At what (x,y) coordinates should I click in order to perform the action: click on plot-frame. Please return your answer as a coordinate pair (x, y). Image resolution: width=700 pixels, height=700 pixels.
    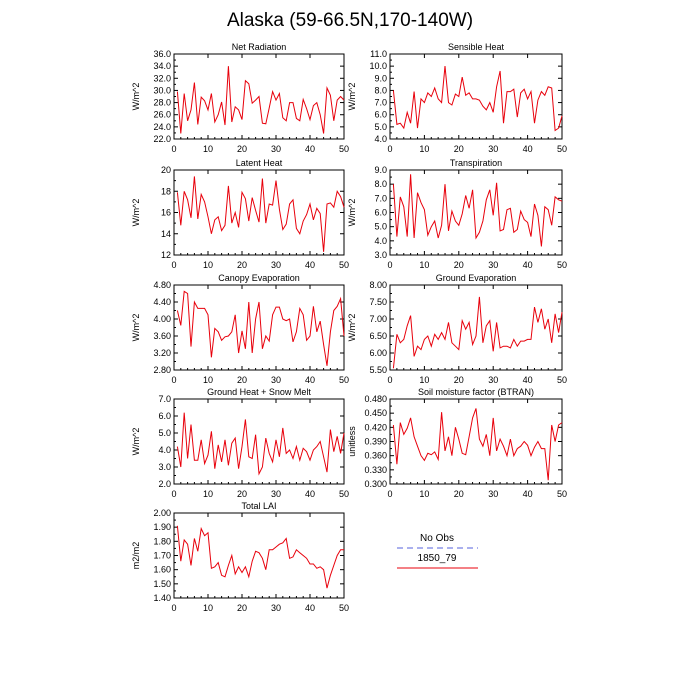
    Looking at the image, I should click on (259, 212).